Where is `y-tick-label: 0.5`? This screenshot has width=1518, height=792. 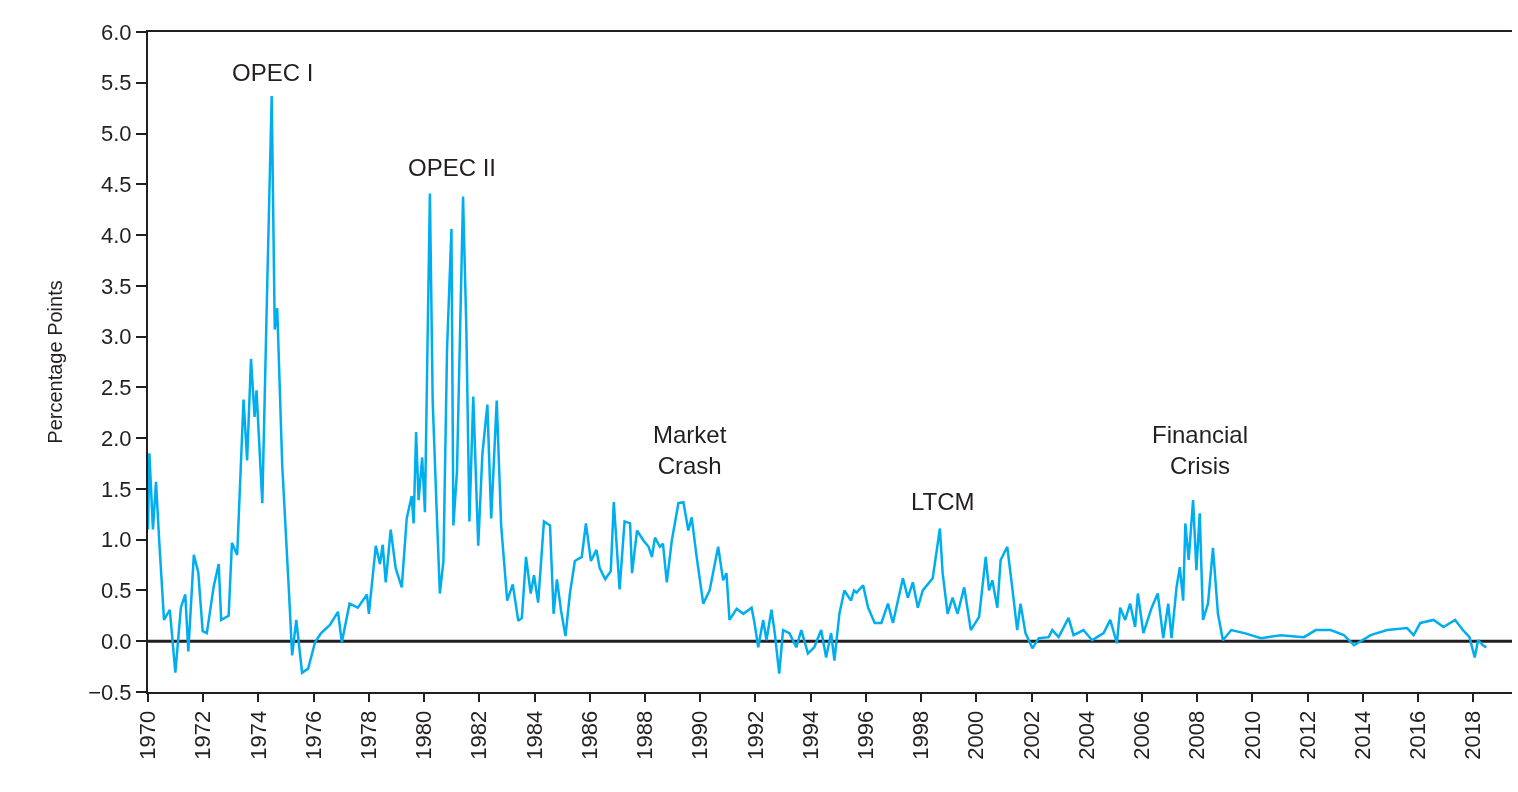
y-tick-label: 0.5 is located at coordinates (116, 591).